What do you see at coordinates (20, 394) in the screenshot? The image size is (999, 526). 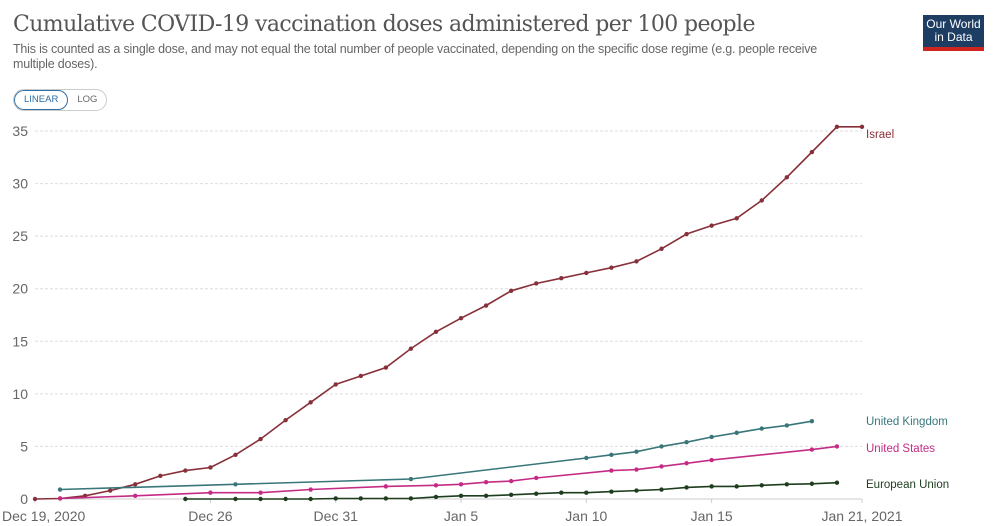 I see `y-tick-label: 10` at bounding box center [20, 394].